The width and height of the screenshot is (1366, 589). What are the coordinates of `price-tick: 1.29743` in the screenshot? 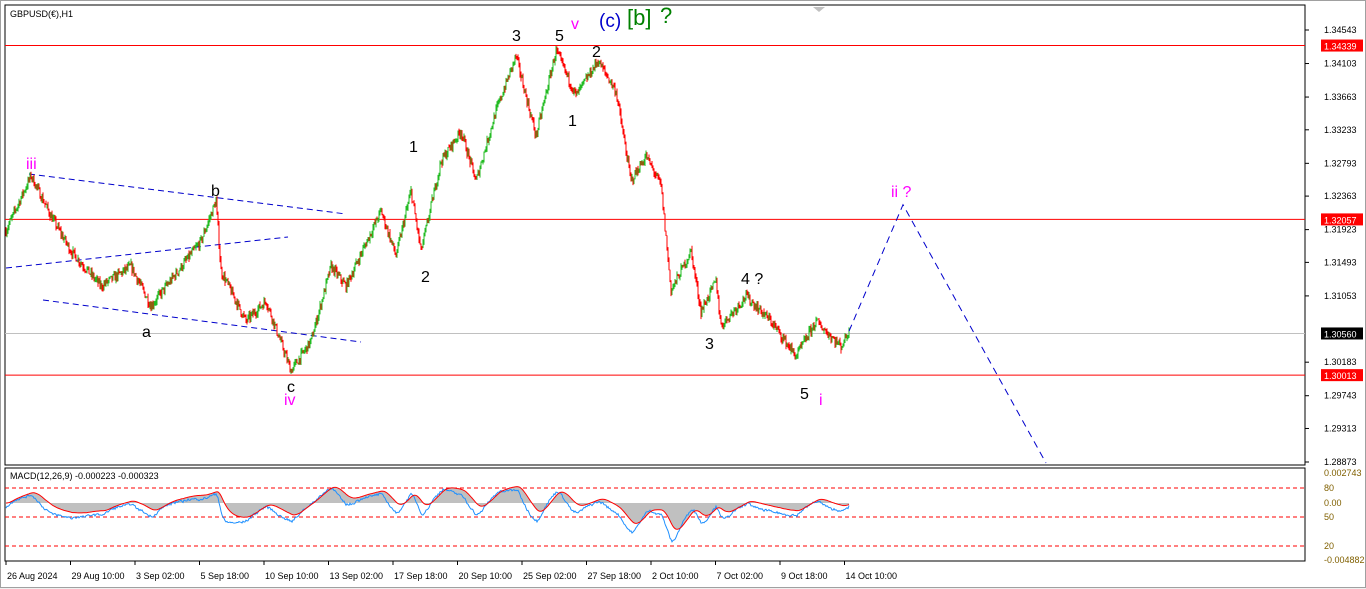 It's located at (1340, 396).